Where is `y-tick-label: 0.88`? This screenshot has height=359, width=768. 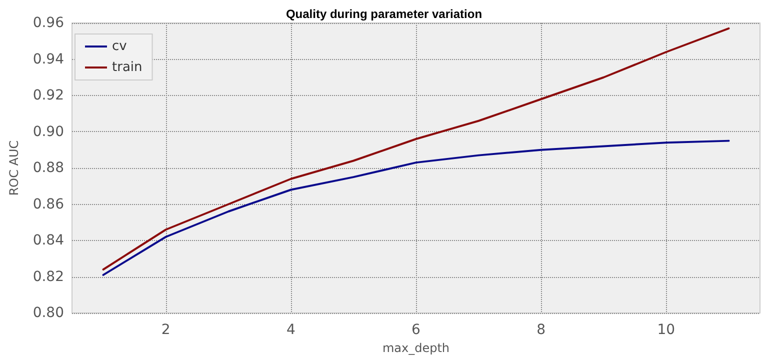
y-tick-label: 0.88 is located at coordinates (48, 168).